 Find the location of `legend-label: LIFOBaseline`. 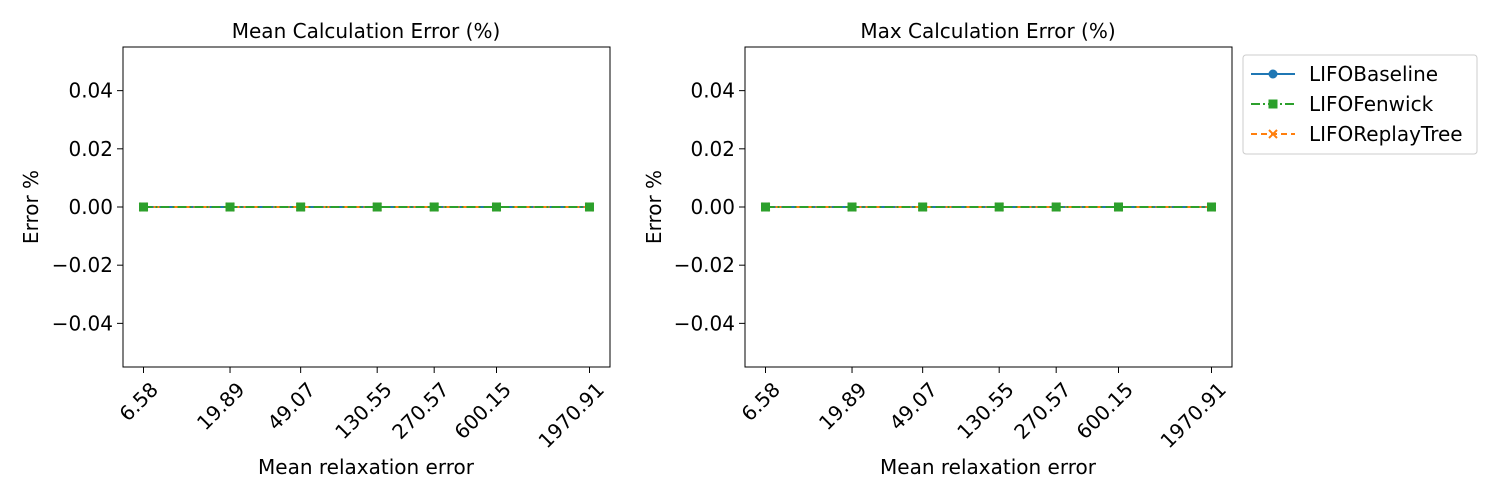

legend-label: LIFOBaseline is located at coordinates (1373, 74).